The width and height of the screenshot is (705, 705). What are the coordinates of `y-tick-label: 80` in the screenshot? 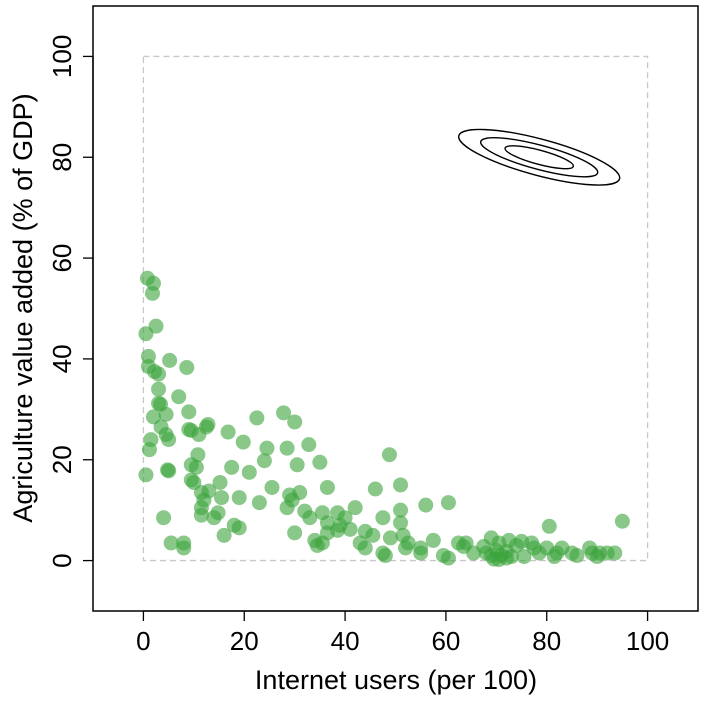 It's located at (62, 157).